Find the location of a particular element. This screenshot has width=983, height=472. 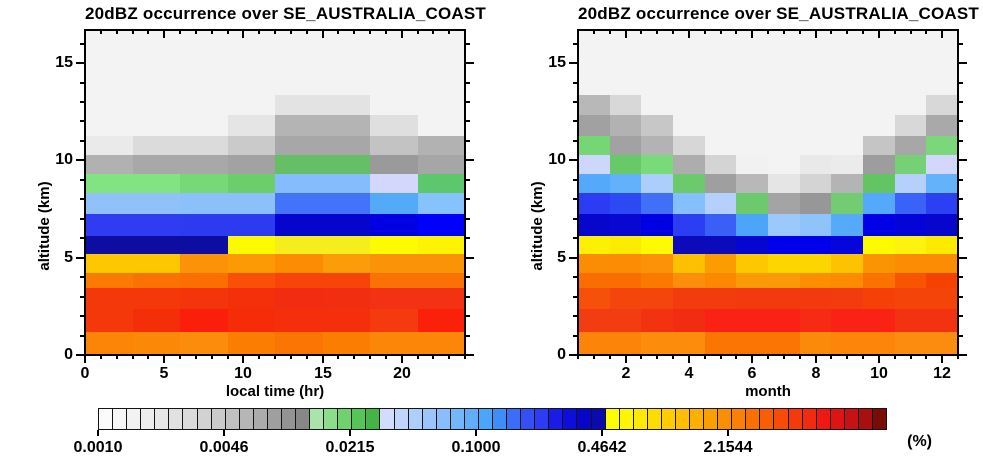

x-tick-label: 5 is located at coordinates (164, 373).